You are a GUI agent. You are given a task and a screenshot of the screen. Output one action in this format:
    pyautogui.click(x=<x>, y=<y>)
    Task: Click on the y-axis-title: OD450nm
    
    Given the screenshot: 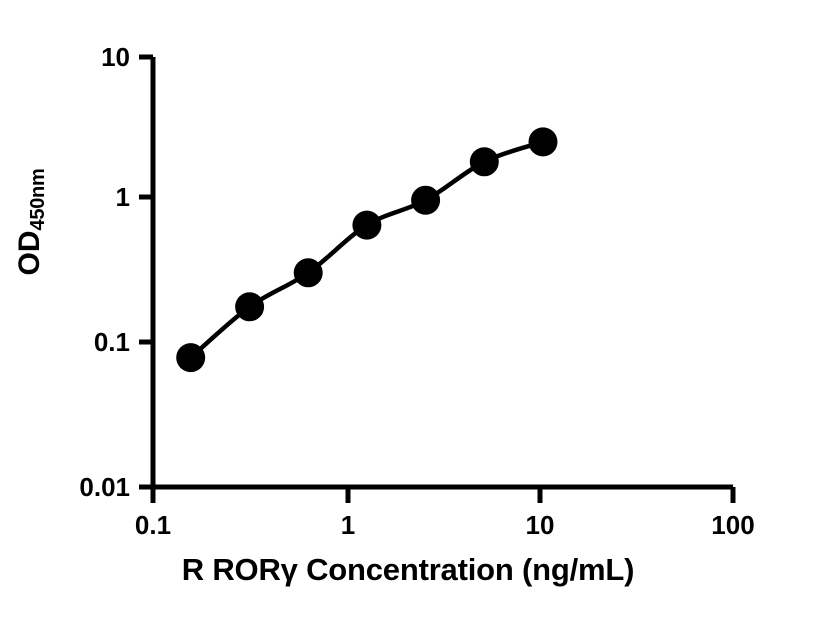 What is the action you would take?
    pyautogui.click(x=31, y=222)
    